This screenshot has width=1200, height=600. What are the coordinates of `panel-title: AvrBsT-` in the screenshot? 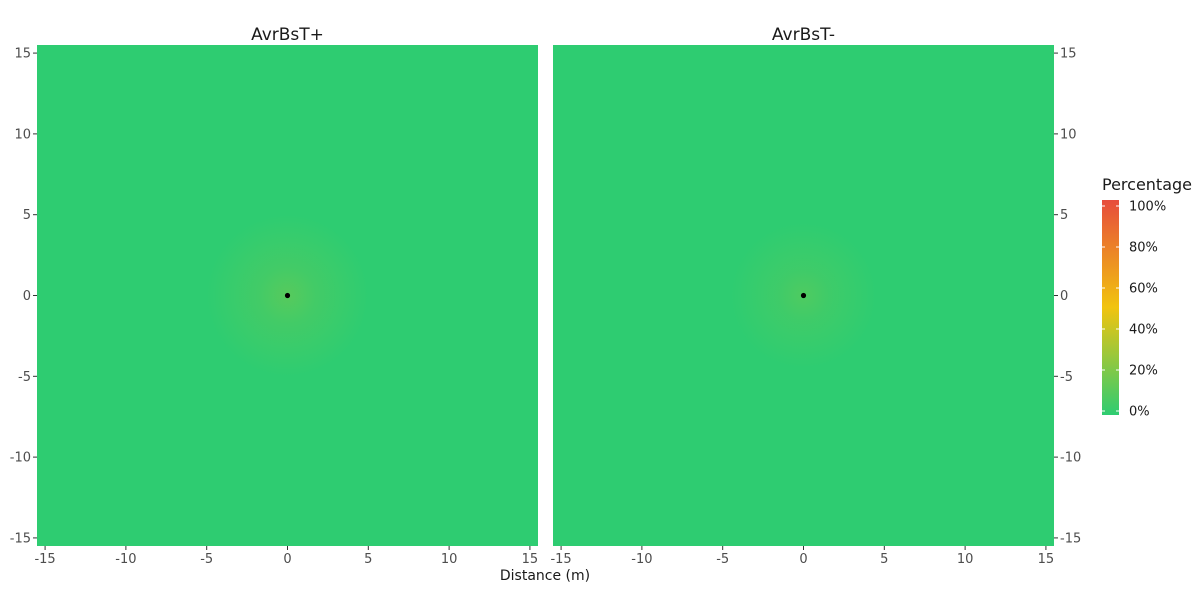 It's located at (803, 35).